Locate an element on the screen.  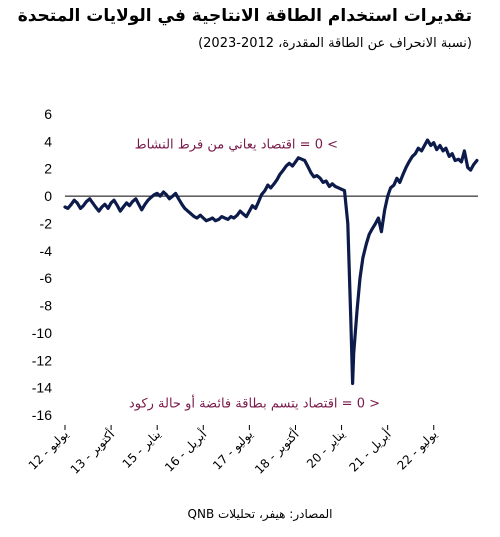
y-tick-label: 2 is located at coordinates (48, 169).